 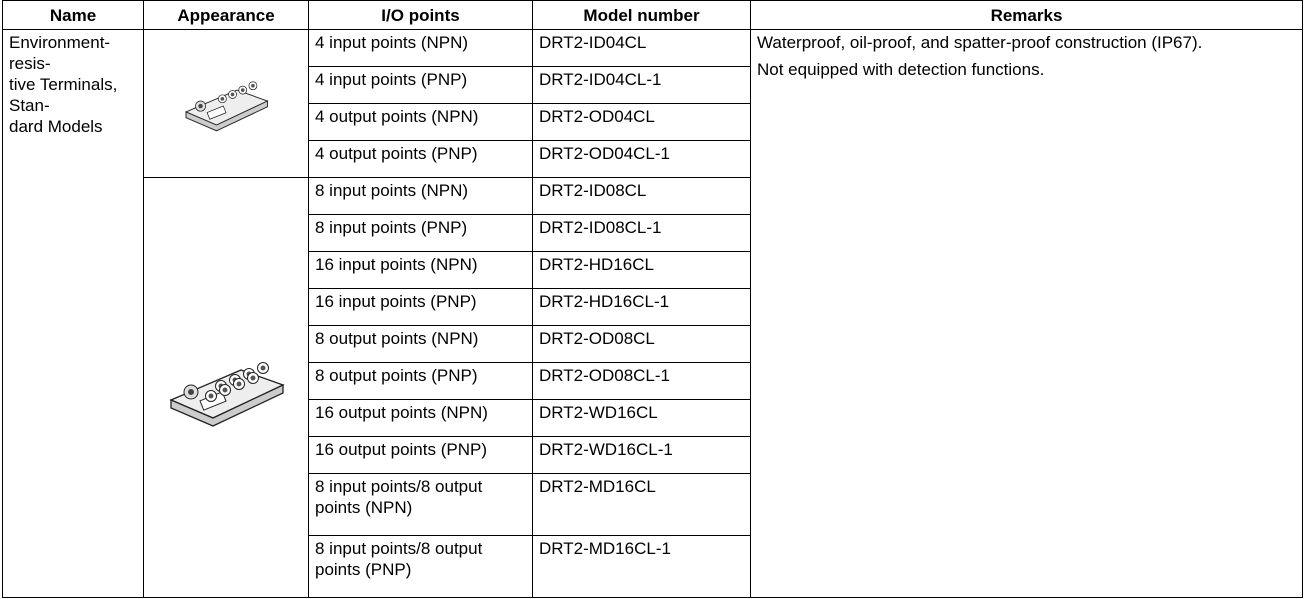 What do you see at coordinates (60, 53) in the screenshot?
I see `name-line: Environment-resis-` at bounding box center [60, 53].